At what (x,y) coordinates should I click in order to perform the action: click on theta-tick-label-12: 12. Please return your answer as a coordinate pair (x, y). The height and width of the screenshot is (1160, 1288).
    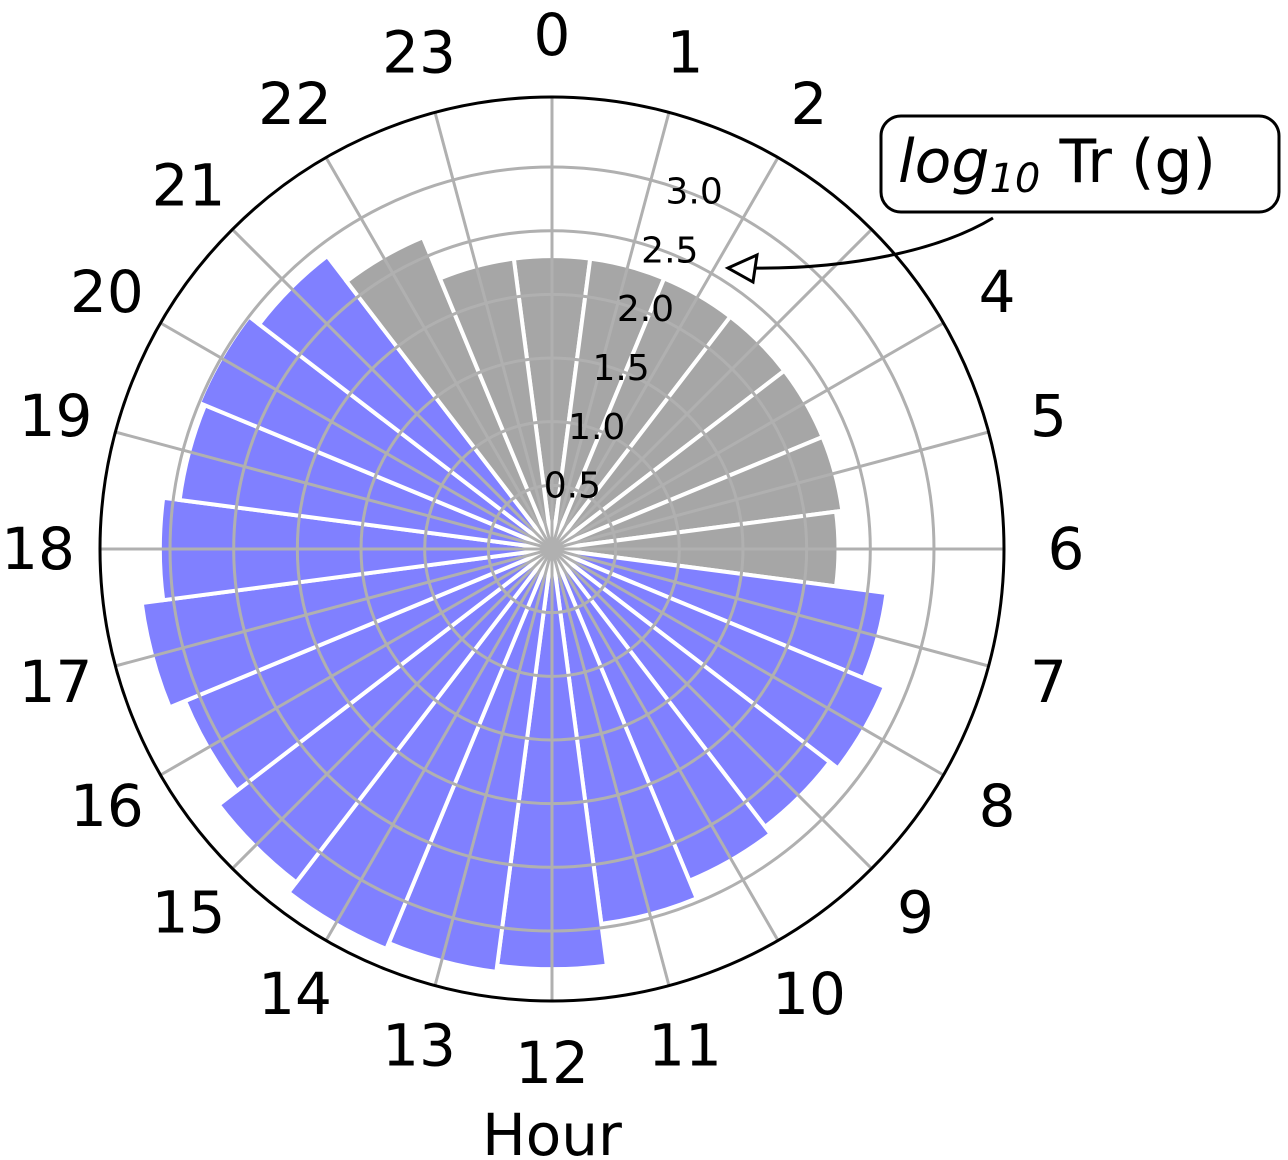
    Looking at the image, I should click on (552, 1063).